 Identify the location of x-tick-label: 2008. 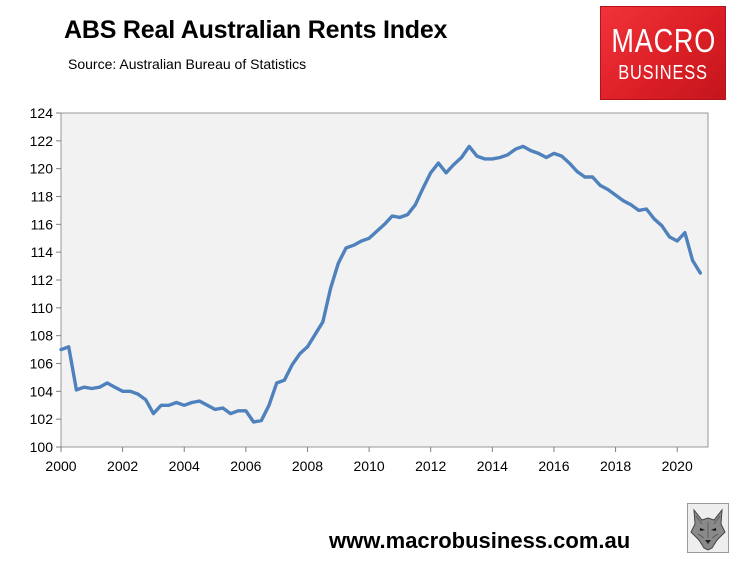
(307, 466).